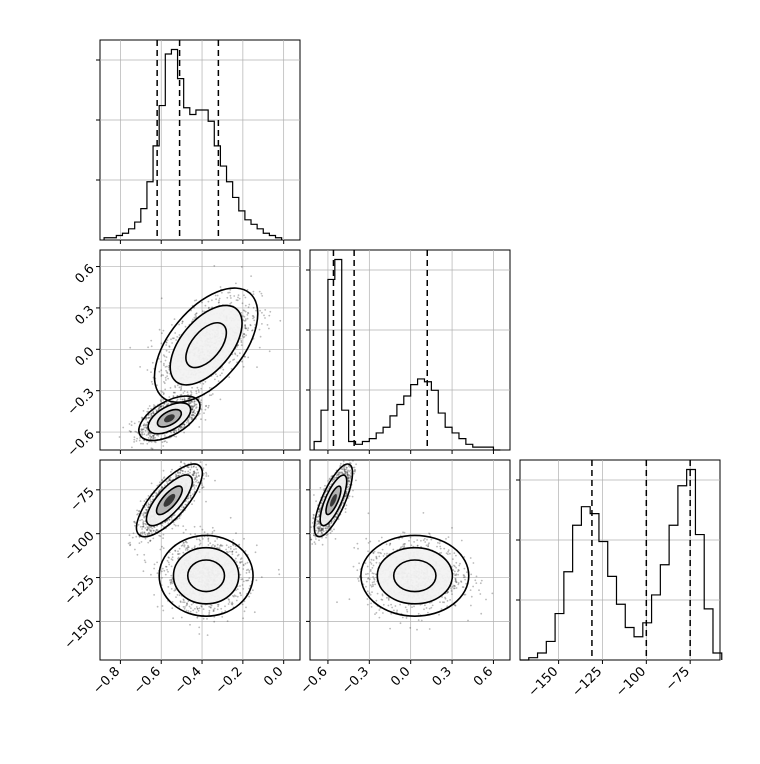 This screenshot has width=760, height=764. I want to click on y-tick-label: −0.3, so click(81, 402).